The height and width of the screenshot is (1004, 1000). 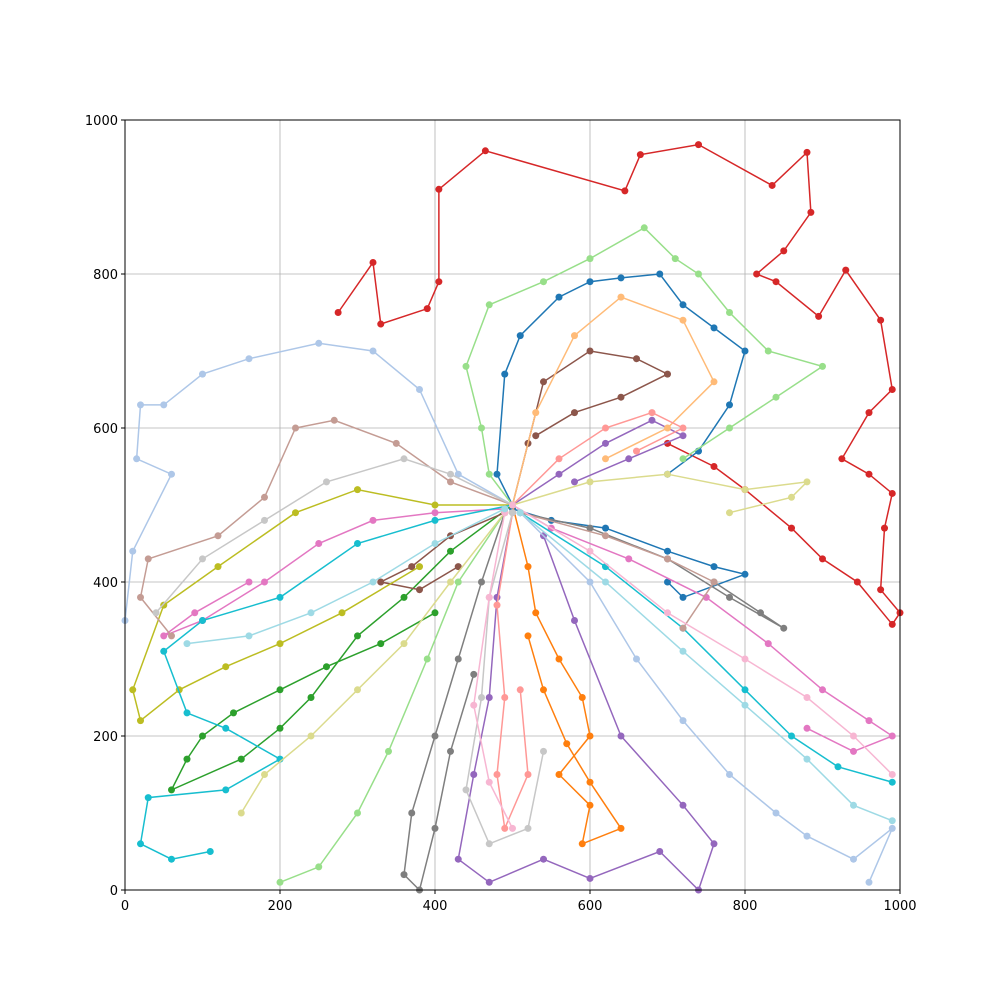 I want to click on y-tick-label: 400, so click(x=105, y=583).